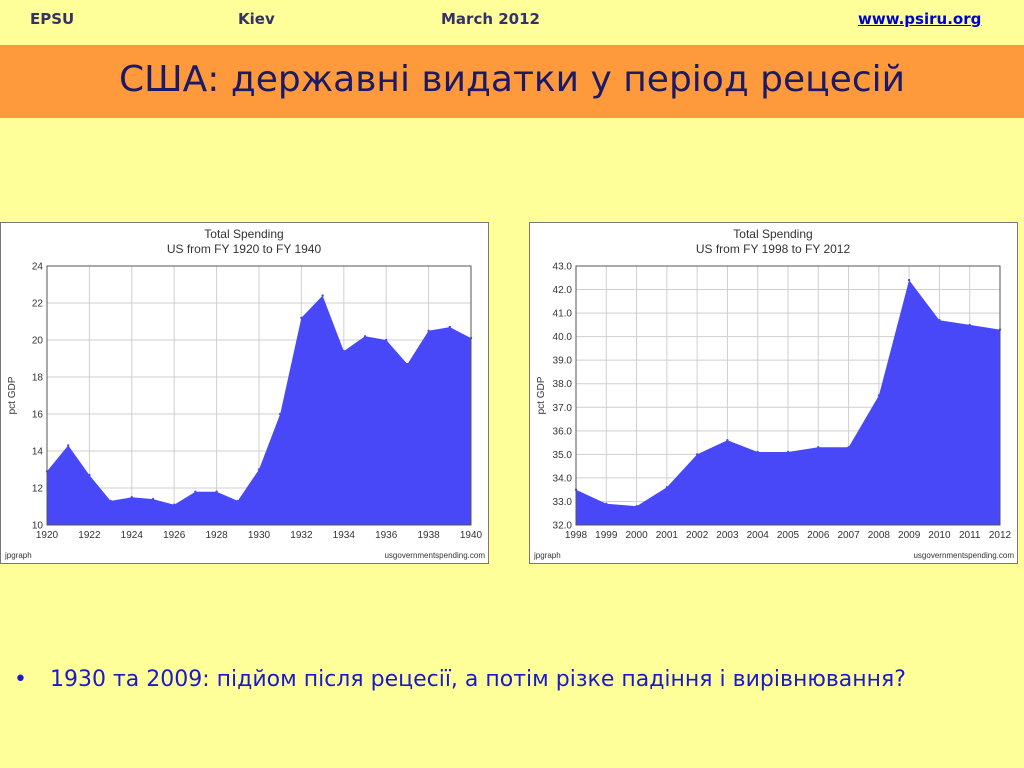 The image size is (1024, 768). What do you see at coordinates (301, 535) in the screenshot?
I see `chart0-xtick-label: 1932` at bounding box center [301, 535].